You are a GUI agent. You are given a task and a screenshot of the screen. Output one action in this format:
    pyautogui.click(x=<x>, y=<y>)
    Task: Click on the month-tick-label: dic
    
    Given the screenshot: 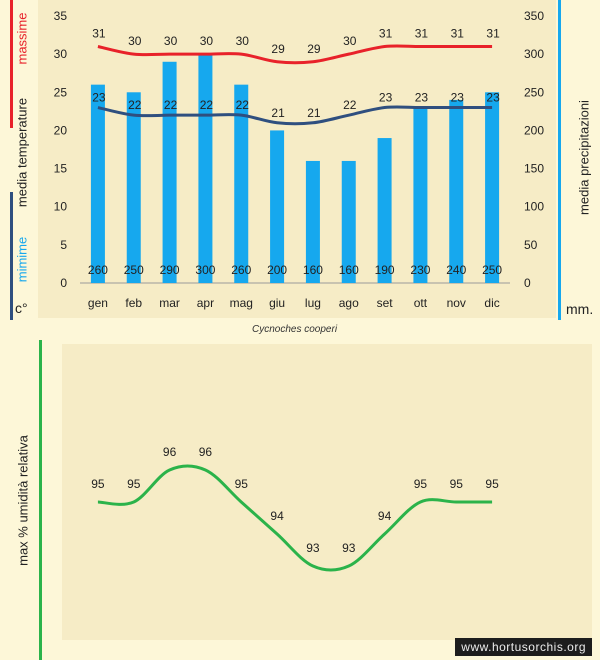 What is the action you would take?
    pyautogui.click(x=491, y=303)
    